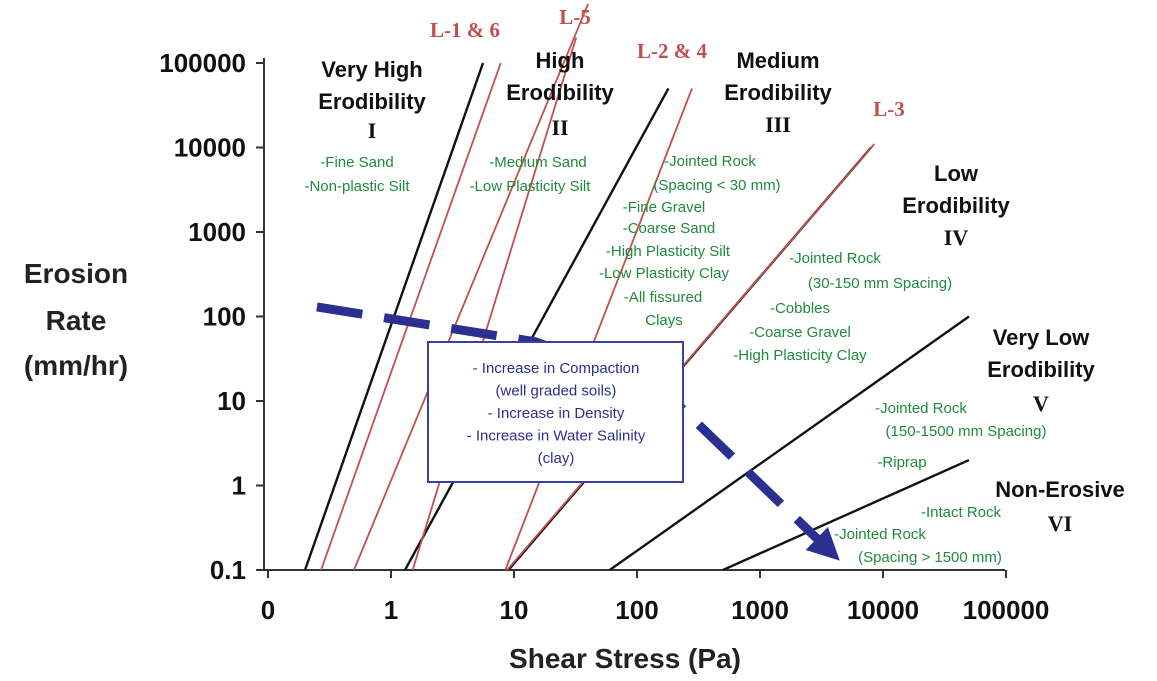  What do you see at coordinates (231, 401) in the screenshot?
I see `y-tick-label: 10` at bounding box center [231, 401].